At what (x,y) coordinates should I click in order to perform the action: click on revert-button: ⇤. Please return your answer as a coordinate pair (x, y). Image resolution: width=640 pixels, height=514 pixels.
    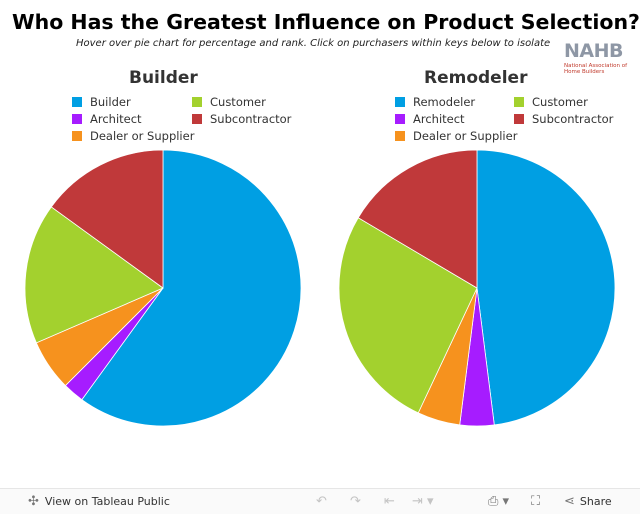
    Looking at the image, I should click on (389, 501).